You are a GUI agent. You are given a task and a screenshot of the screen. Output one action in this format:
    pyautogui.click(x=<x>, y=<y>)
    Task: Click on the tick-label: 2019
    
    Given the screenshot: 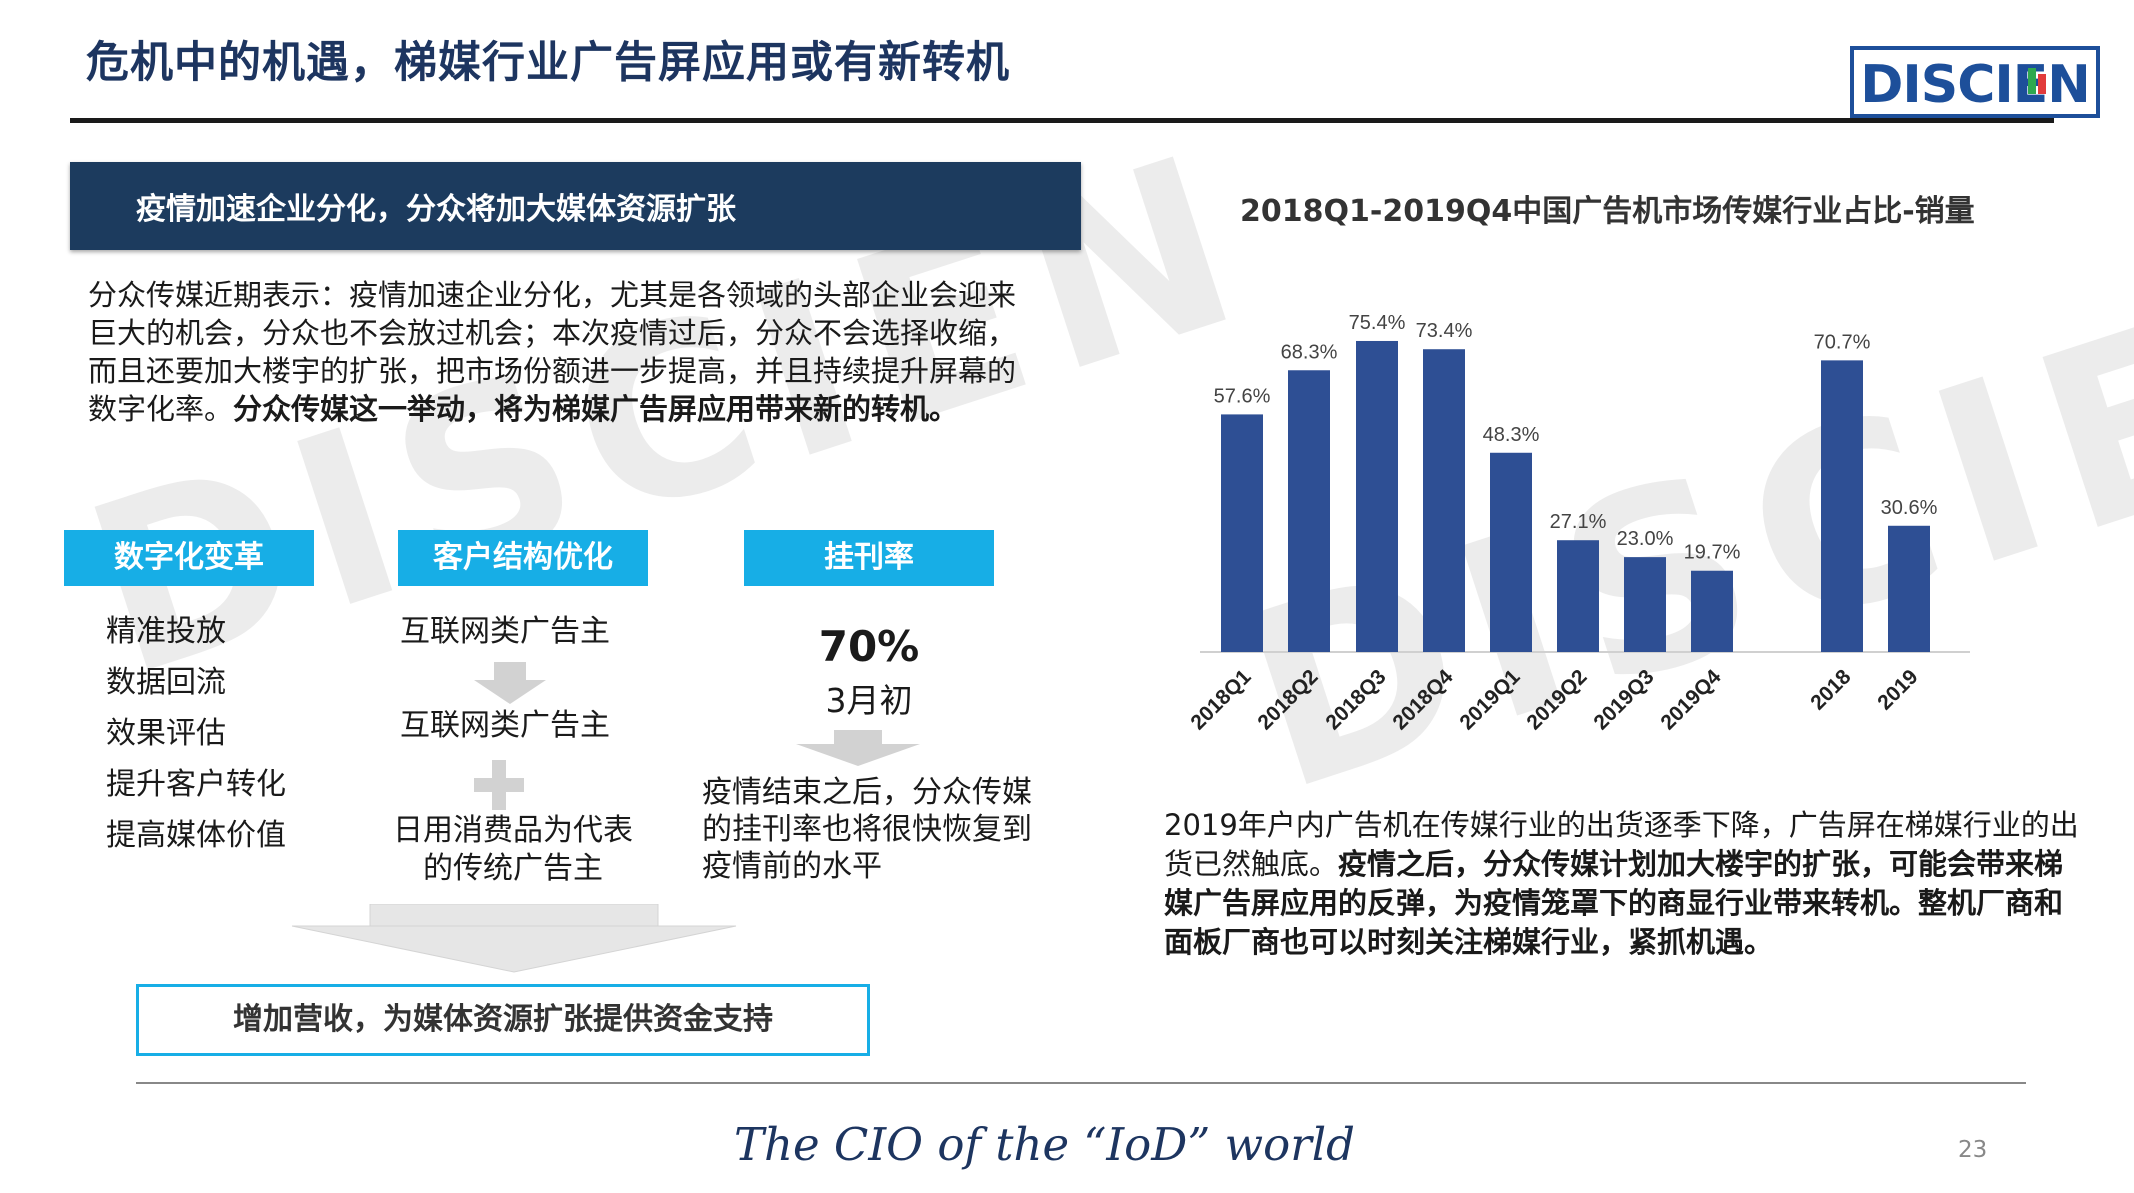 What is the action you would take?
    pyautogui.click(x=1897, y=689)
    